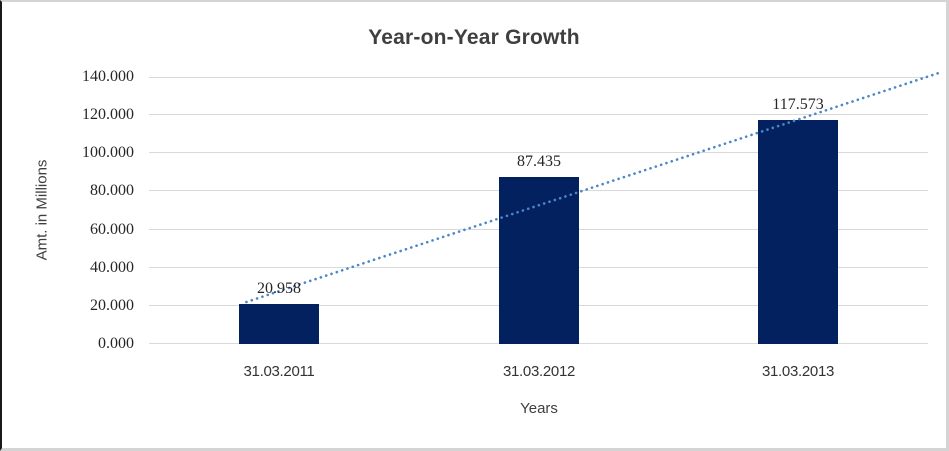 Image resolution: width=949 pixels, height=451 pixels. What do you see at coordinates (116, 343) in the screenshot?
I see `y-tick-label: 0.000` at bounding box center [116, 343].